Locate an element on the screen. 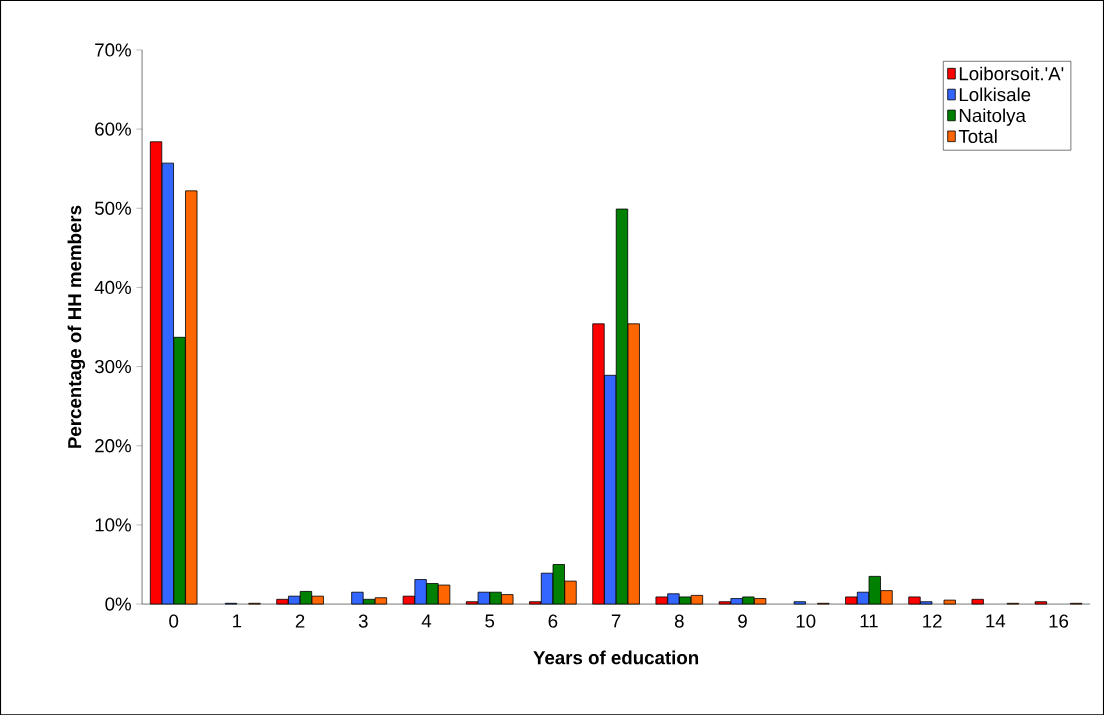 Image resolution: width=1104 pixels, height=715 pixels. x-tick-label: 5 is located at coordinates (490, 621).